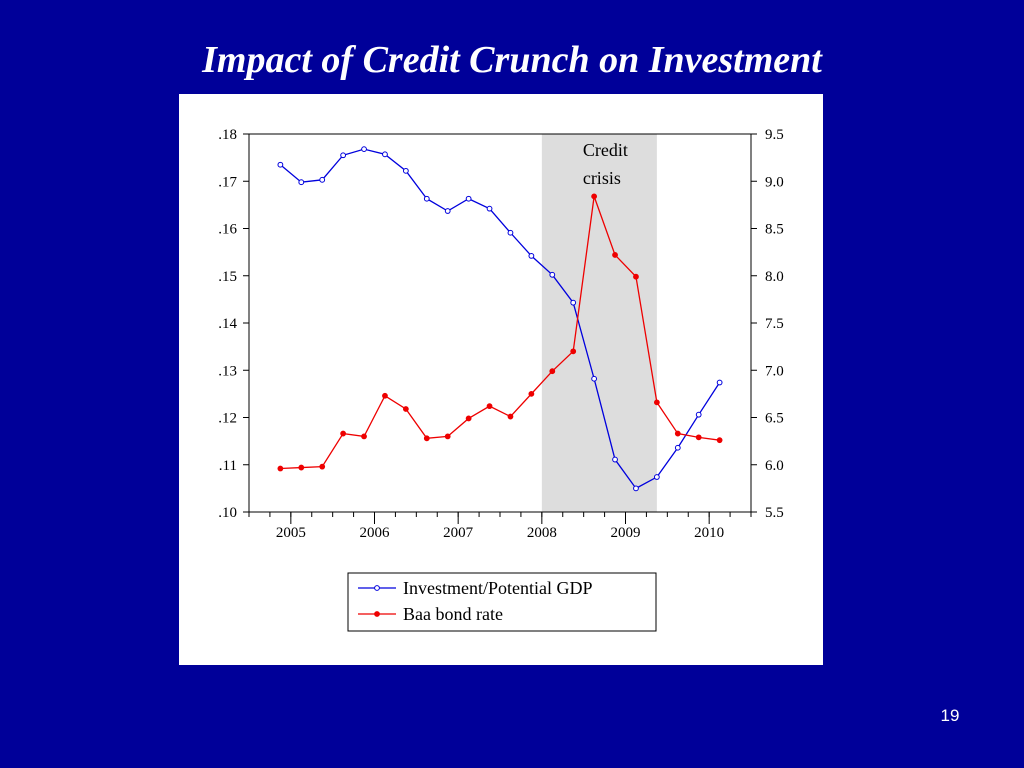 Image resolution: width=1024 pixels, height=768 pixels. I want to click on left-axis-tick-label: .15, so click(227, 277).